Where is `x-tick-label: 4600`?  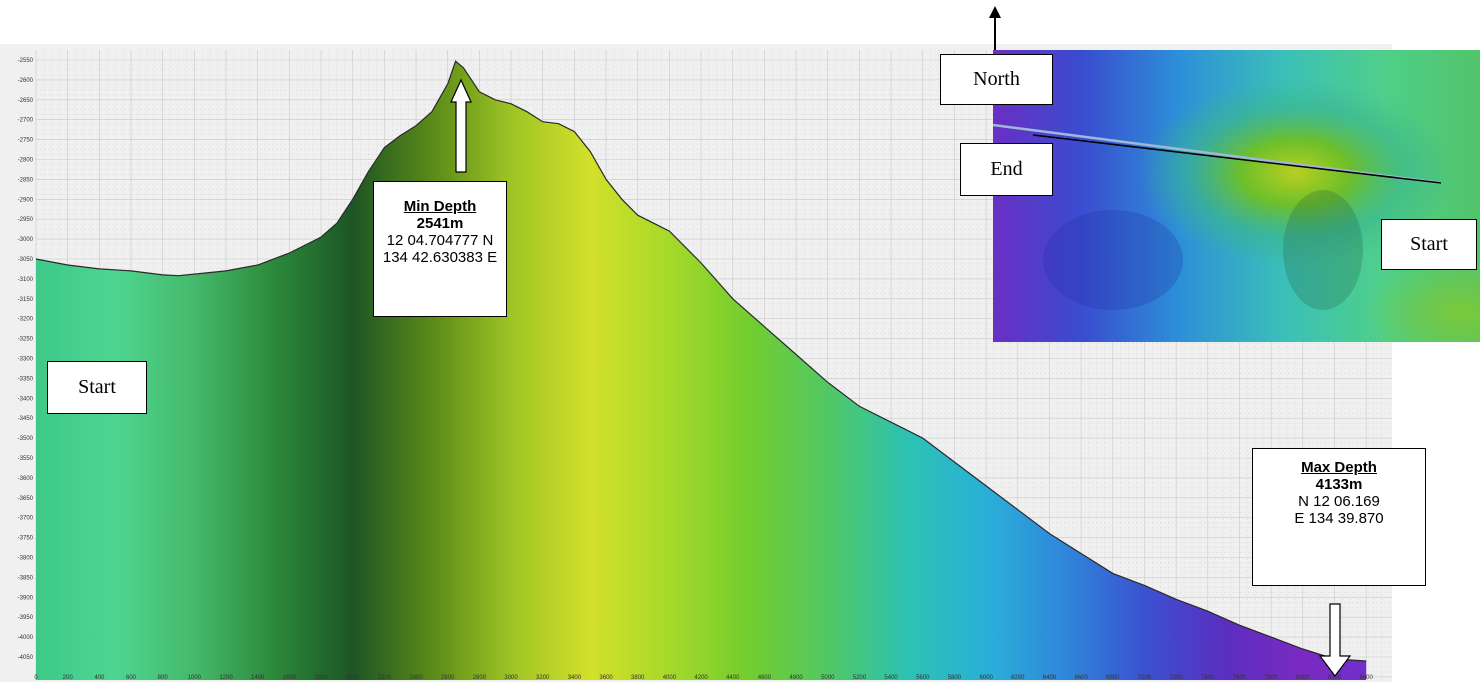
x-tick-label: 4600 is located at coordinates (765, 678).